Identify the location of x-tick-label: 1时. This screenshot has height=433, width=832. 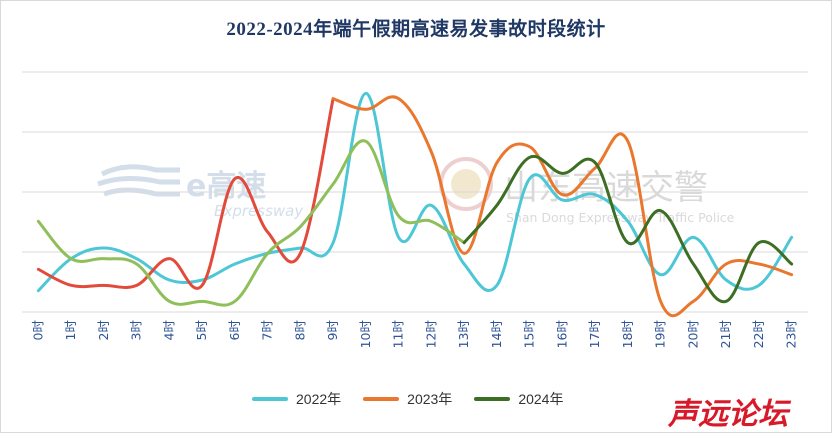
(70, 330).